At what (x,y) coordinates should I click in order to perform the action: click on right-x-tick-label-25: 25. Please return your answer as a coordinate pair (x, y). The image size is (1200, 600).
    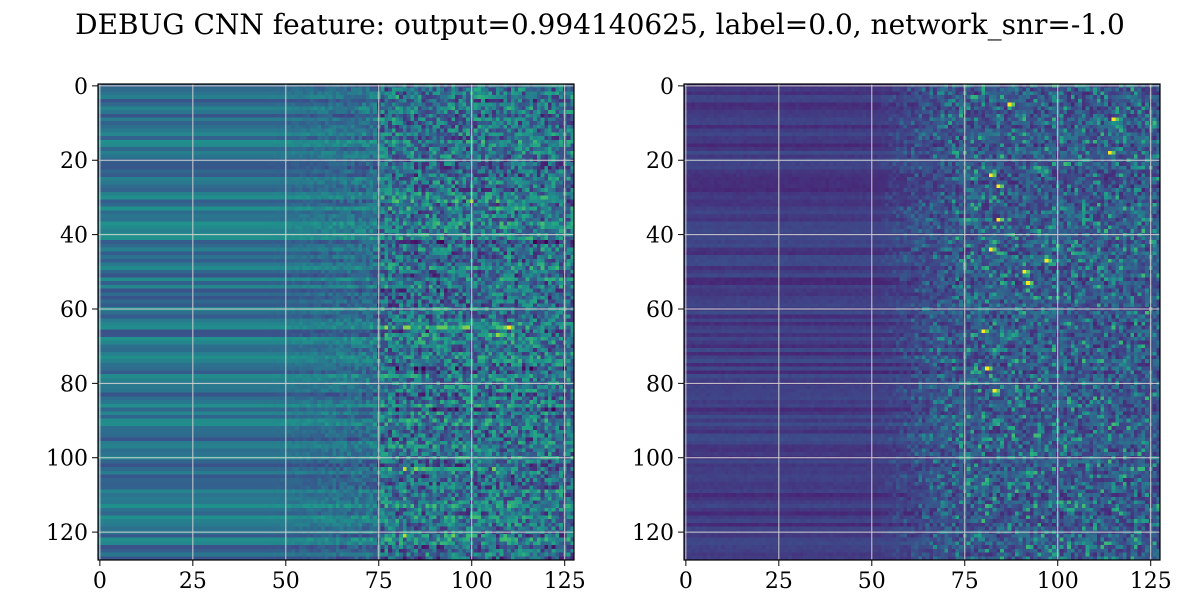
    Looking at the image, I should click on (779, 581).